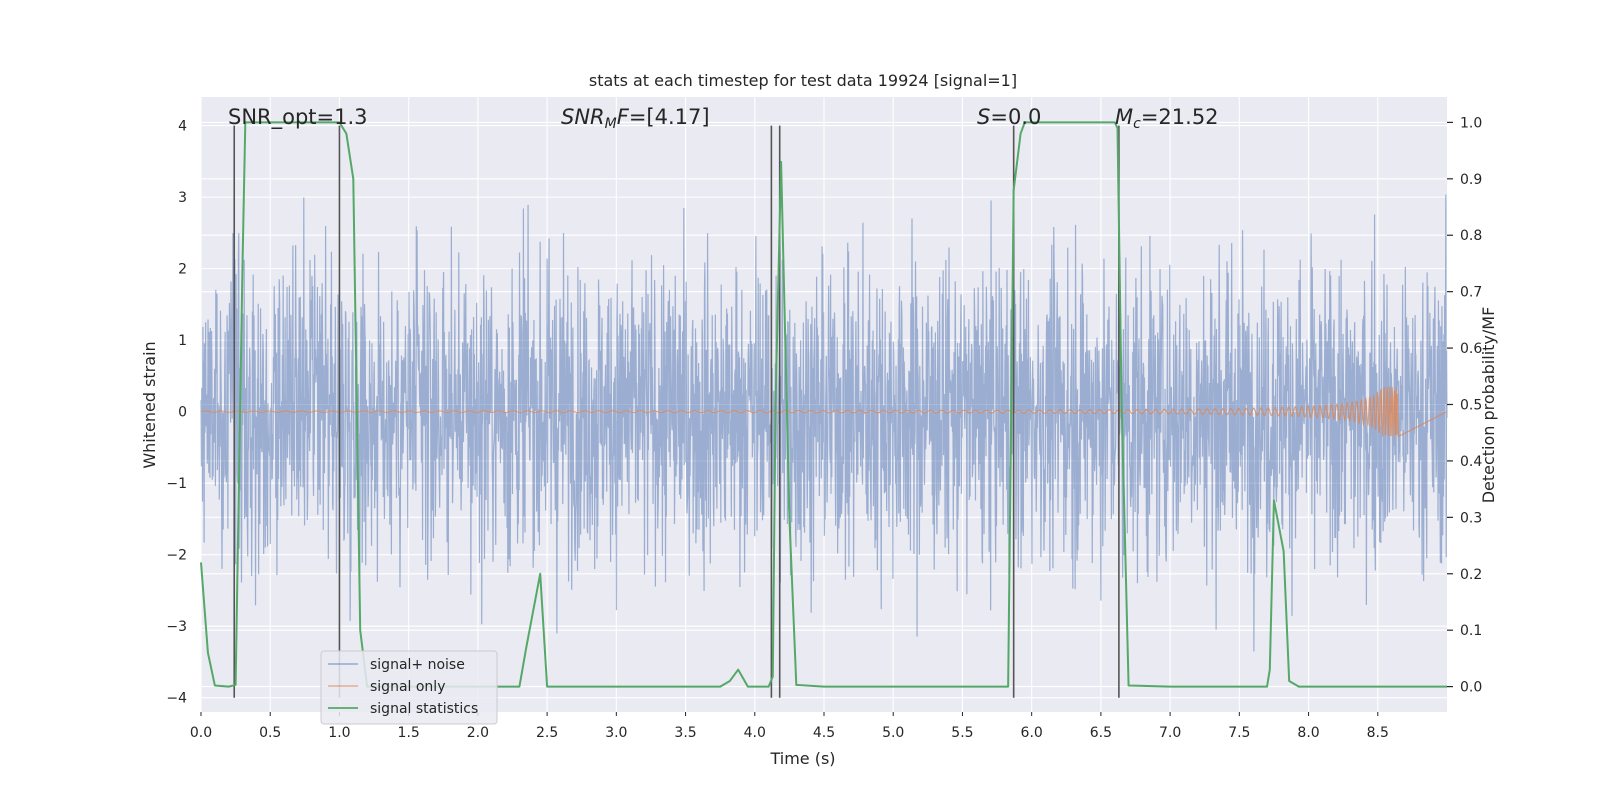 This screenshot has height=800, width=1600. What do you see at coordinates (547, 733) in the screenshot?
I see `x-tick-label: 2.5` at bounding box center [547, 733].